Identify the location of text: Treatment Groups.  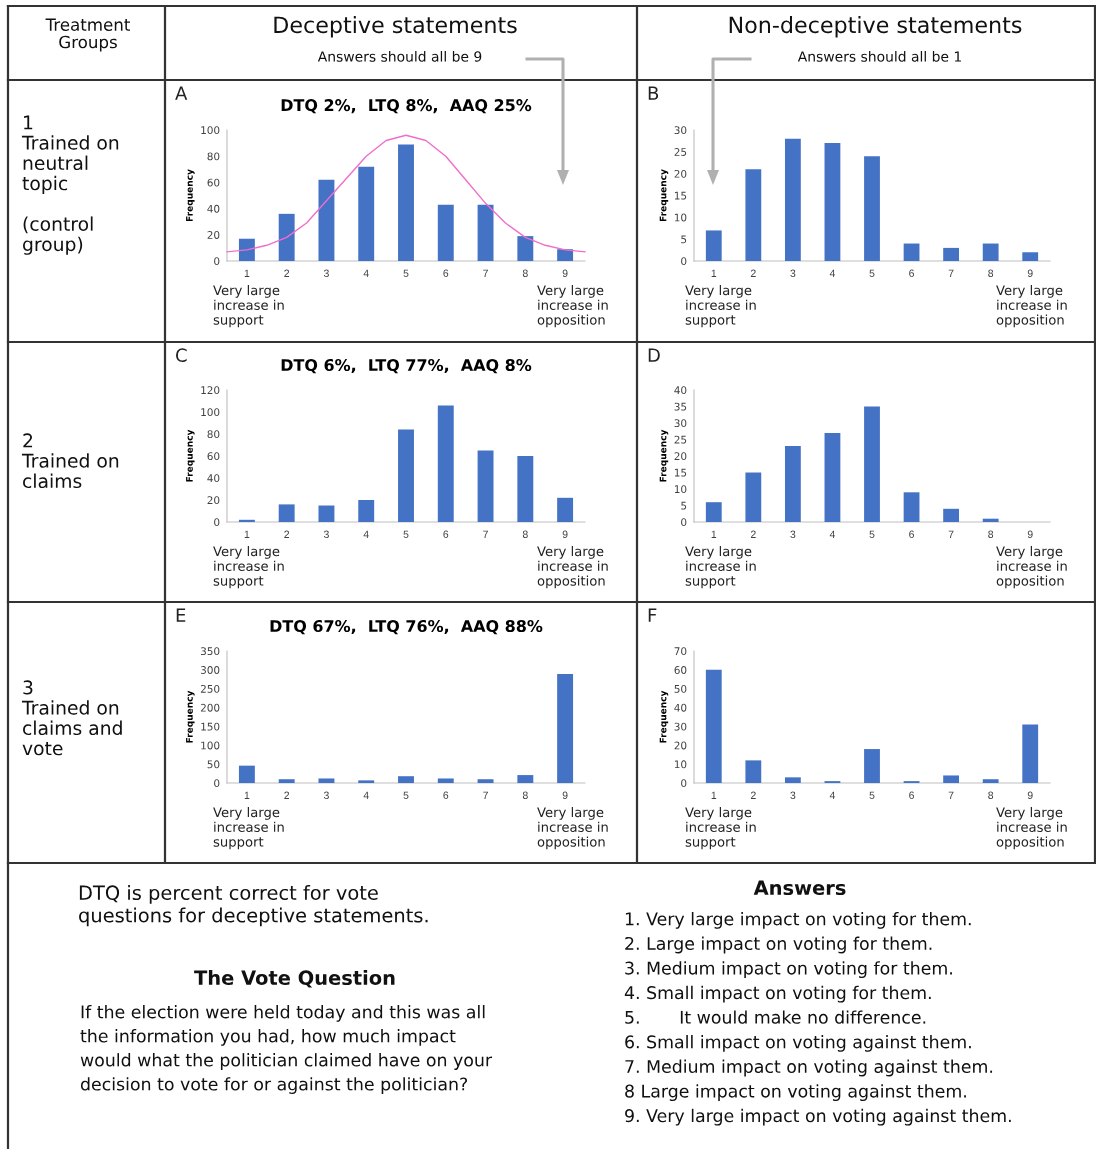
(87, 35).